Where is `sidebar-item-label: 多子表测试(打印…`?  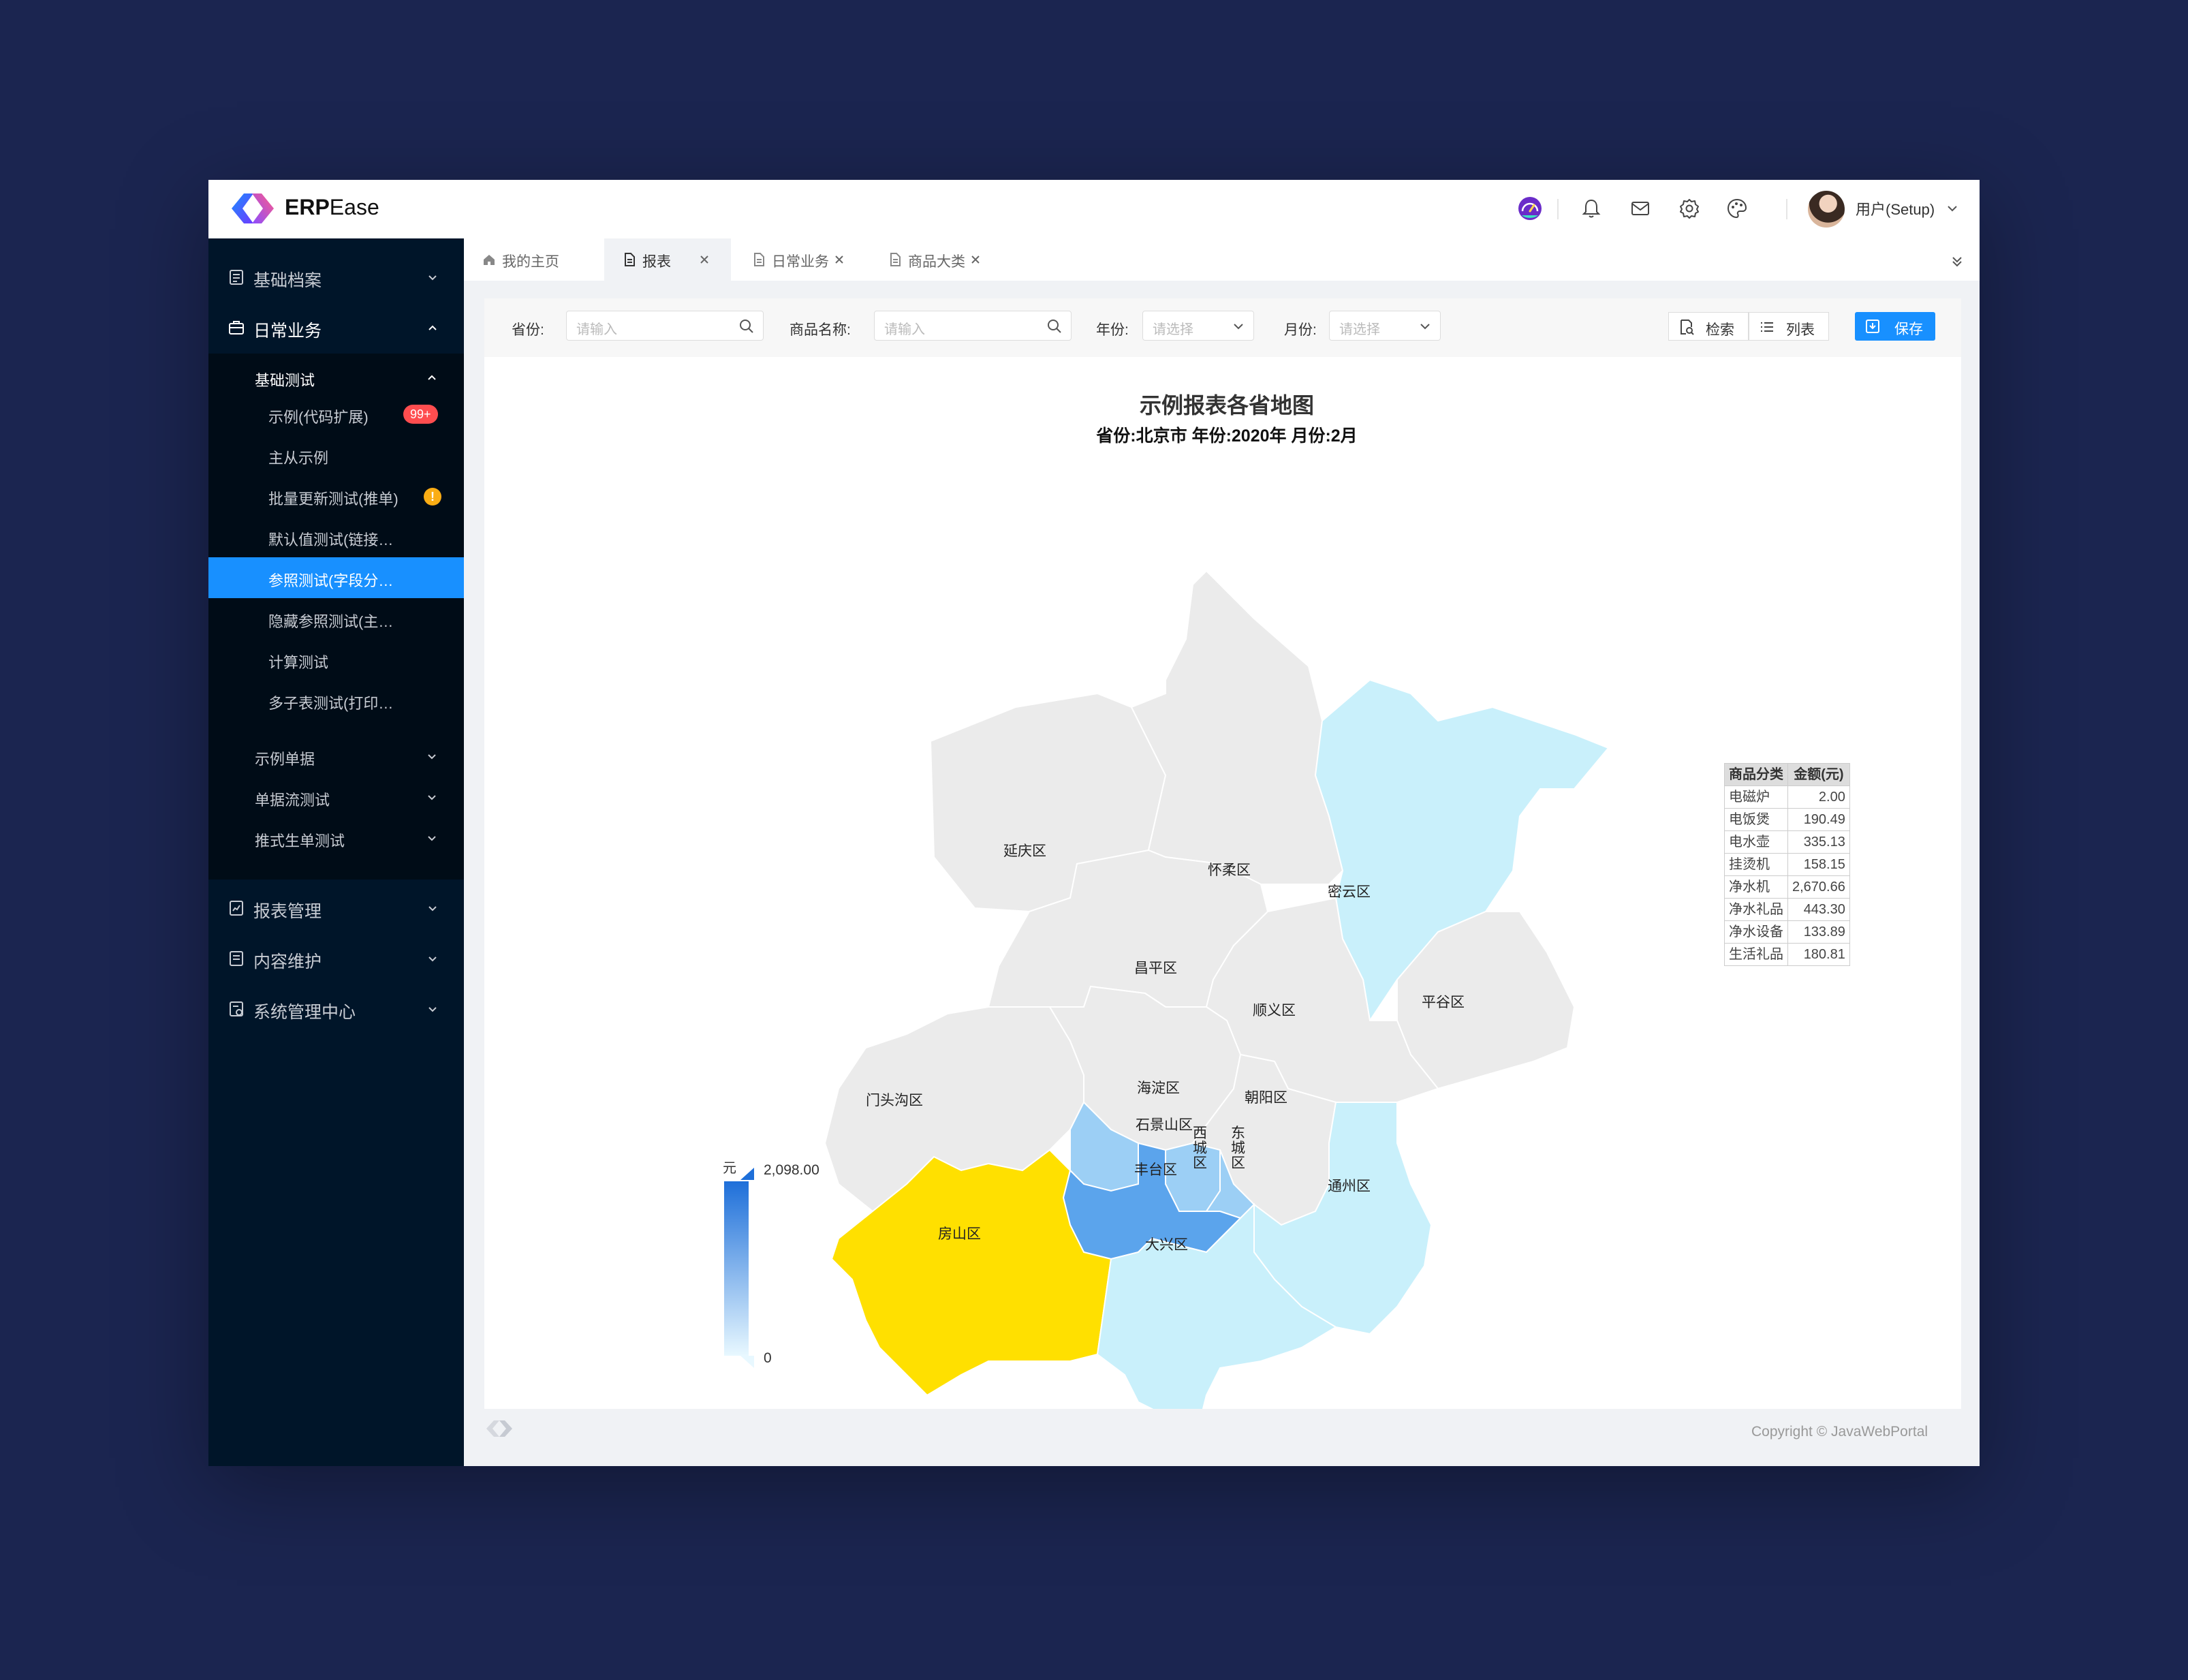
sidebar-item-label: 多子表测试(打印… is located at coordinates (331, 703).